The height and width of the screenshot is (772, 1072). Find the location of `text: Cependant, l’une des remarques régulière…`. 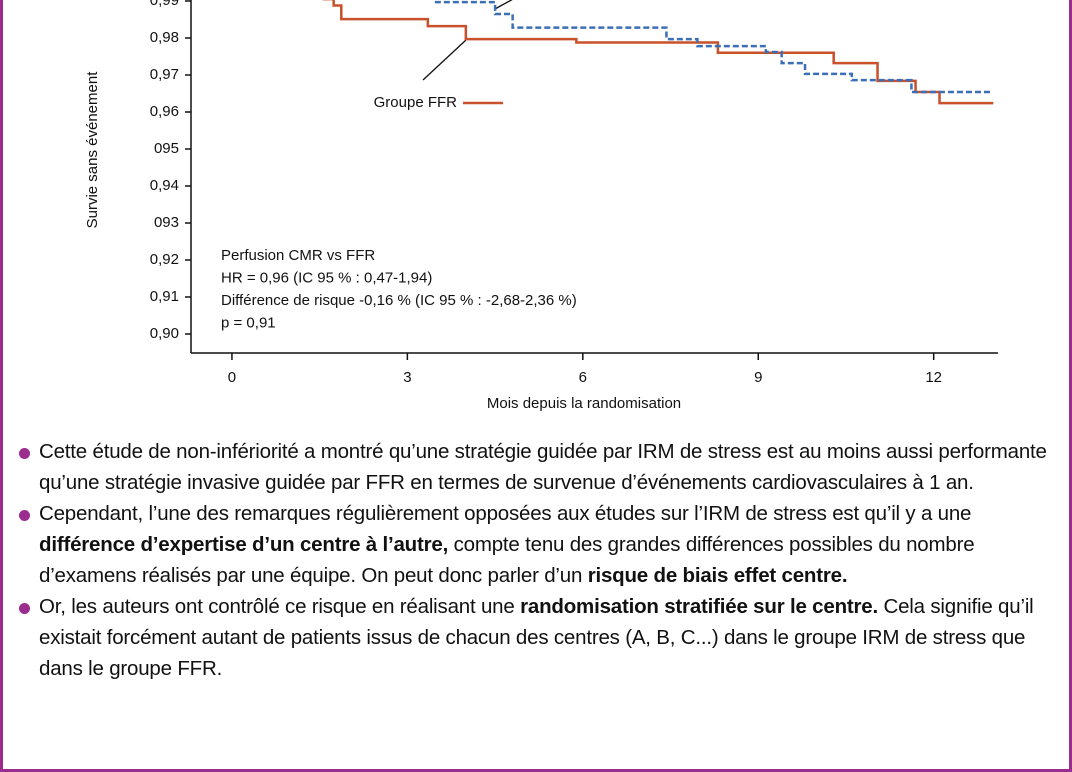

text: Cependant, l’une des remarques régulière… is located at coordinates (505, 513).